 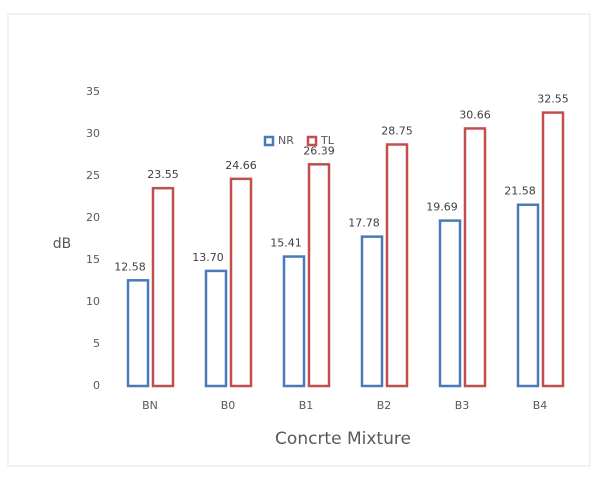 What do you see at coordinates (228, 405) in the screenshot?
I see `x-tick-label: B0` at bounding box center [228, 405].